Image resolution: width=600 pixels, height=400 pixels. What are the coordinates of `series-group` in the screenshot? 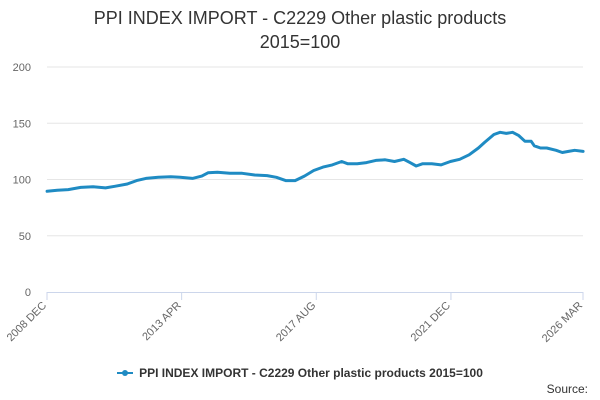 It's located at (315, 161).